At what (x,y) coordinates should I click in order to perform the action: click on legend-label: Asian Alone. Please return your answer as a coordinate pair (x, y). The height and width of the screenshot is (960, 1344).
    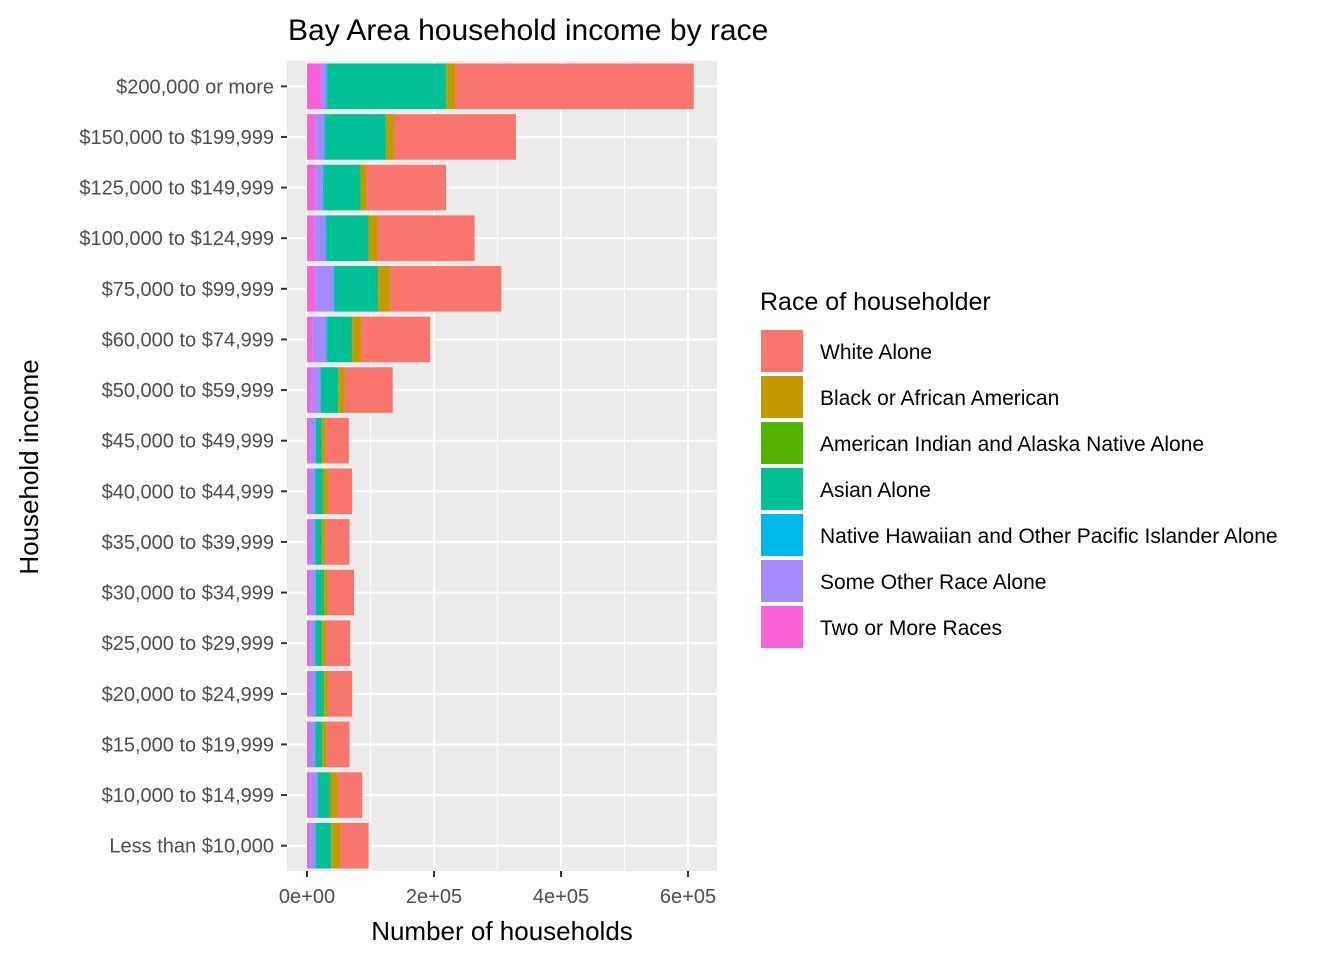
    Looking at the image, I should click on (875, 490).